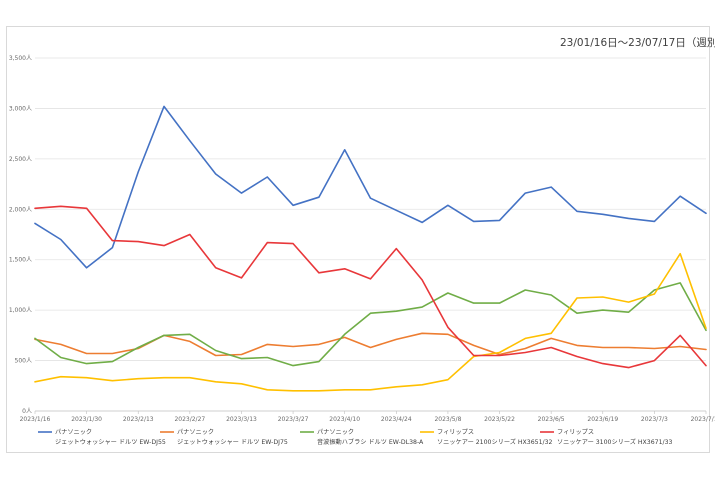 The image size is (715, 477). I want to click on legend-maker-1: パナソニック, so click(73, 432).